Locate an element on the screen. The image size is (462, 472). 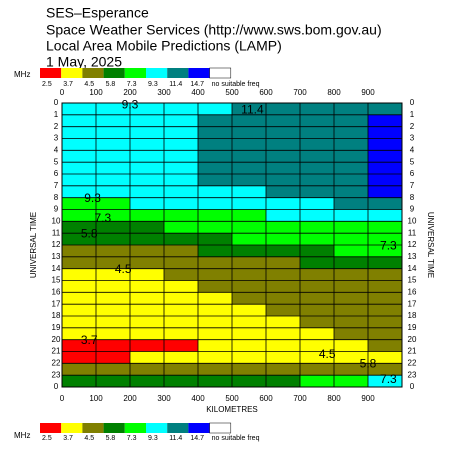
y-tick-label: 2 is located at coordinates (412, 126).